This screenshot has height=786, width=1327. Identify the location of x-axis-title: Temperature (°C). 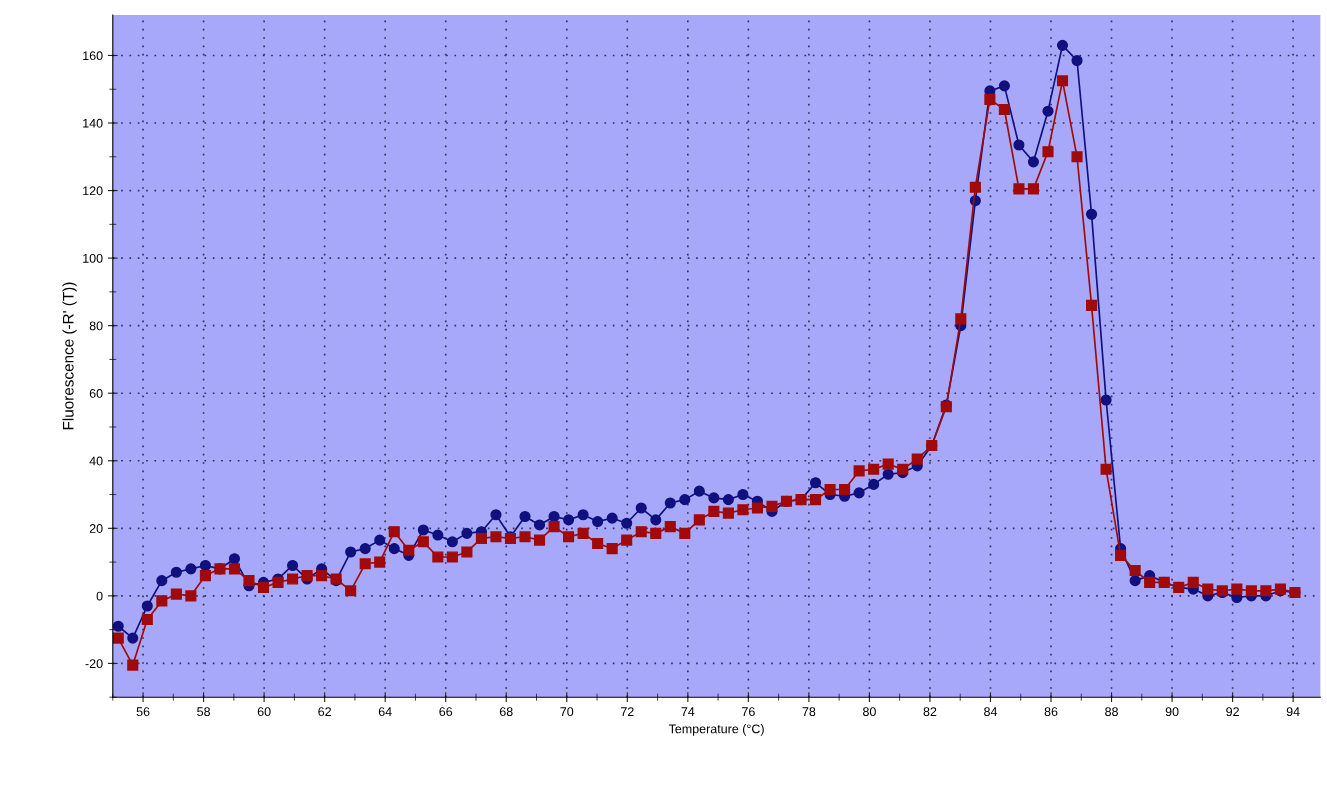
(716, 730).